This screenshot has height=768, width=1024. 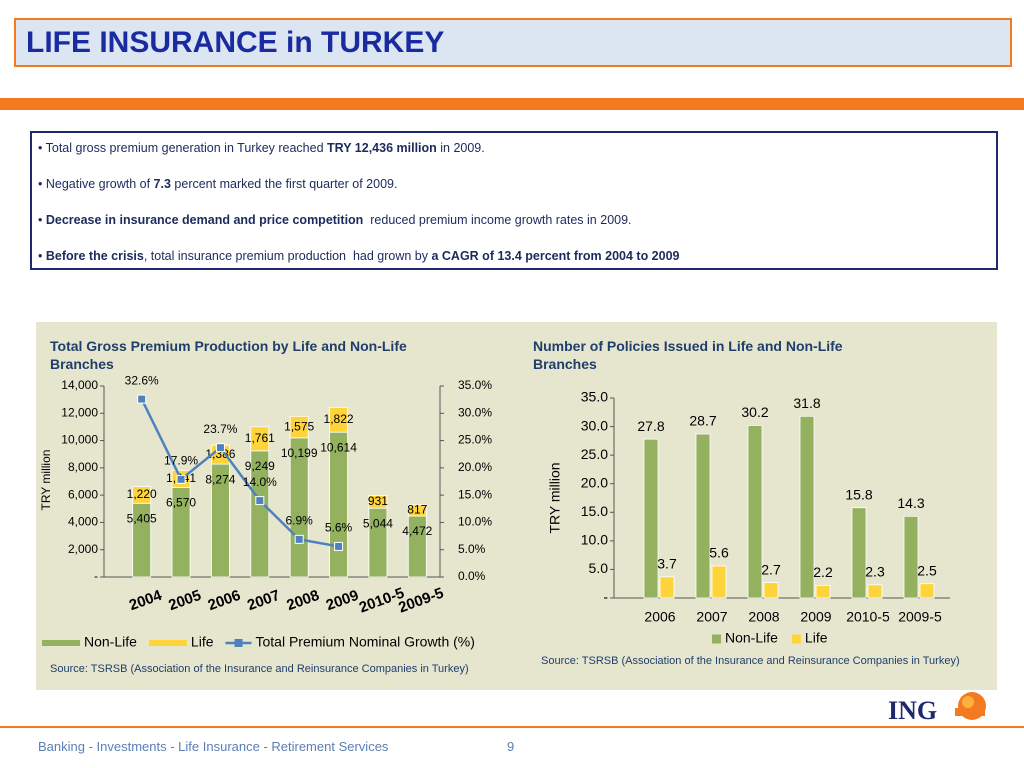 I want to click on value-label: 6.9%, so click(x=300, y=521).